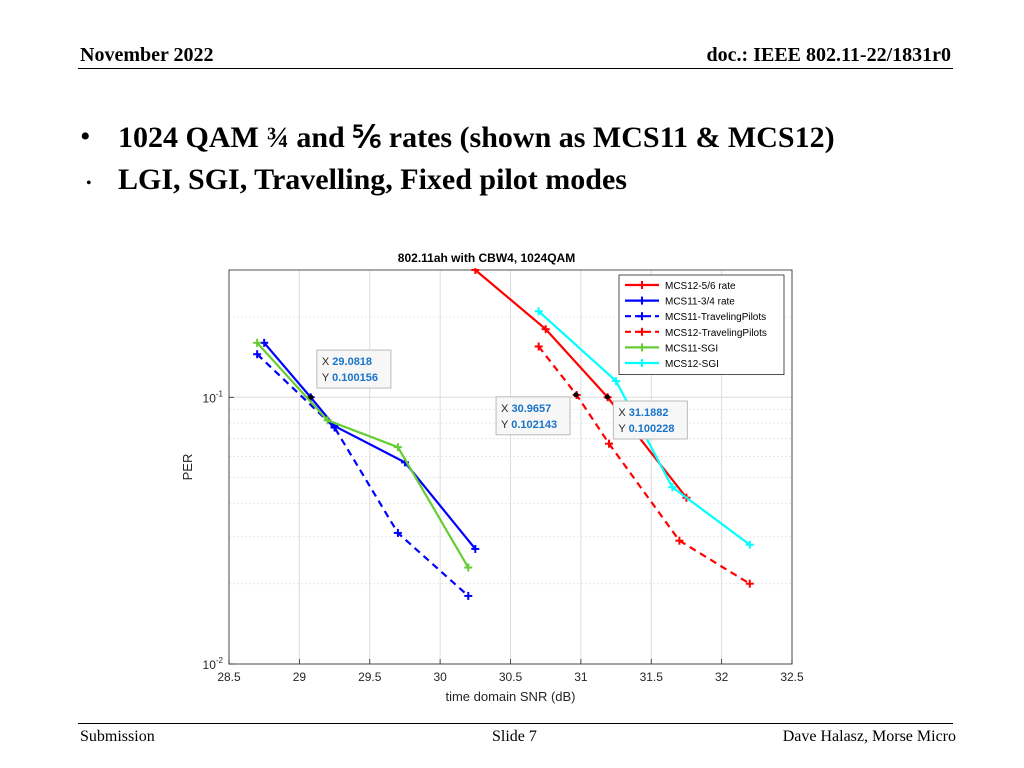 The width and height of the screenshot is (1024, 768). Describe the element at coordinates (715, 317) in the screenshot. I see `legend-label: MCS11-TravelingPilots` at that location.